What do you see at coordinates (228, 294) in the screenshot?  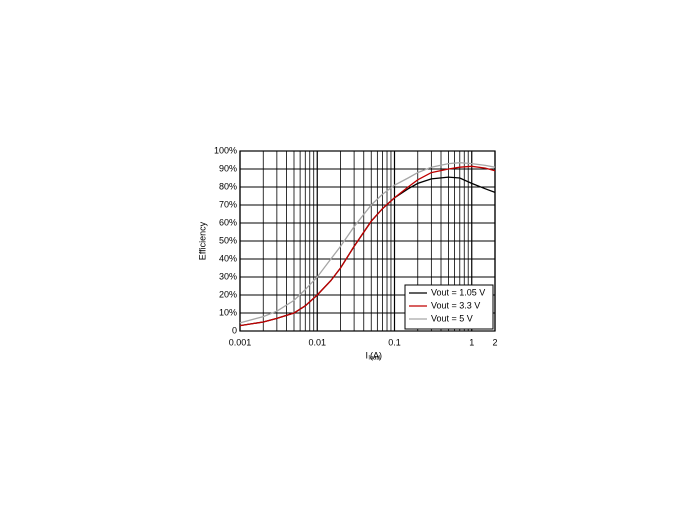 I see `y-tick-label: 20%` at bounding box center [228, 294].